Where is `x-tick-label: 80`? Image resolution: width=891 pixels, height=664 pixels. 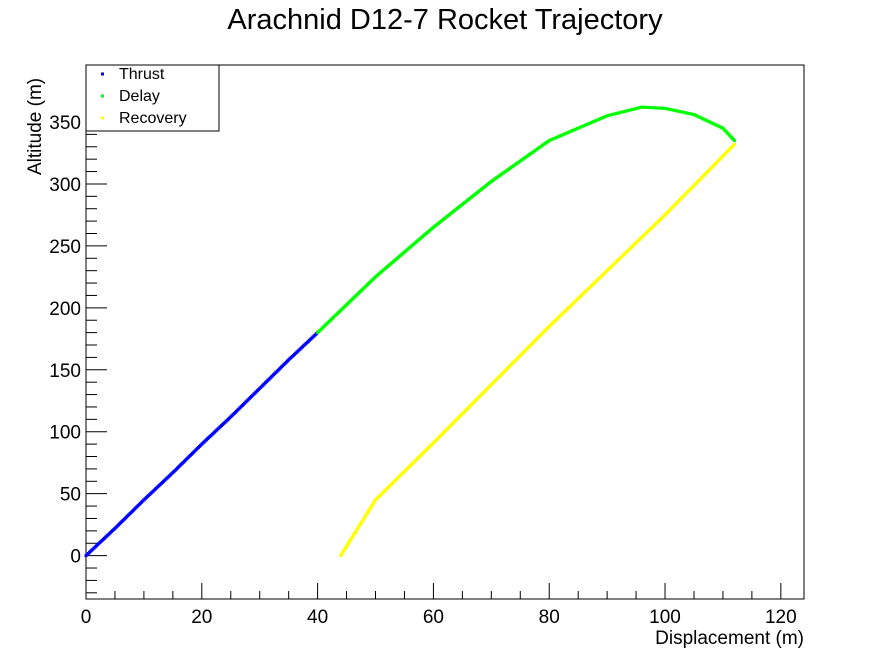 x-tick-label: 80 is located at coordinates (549, 617).